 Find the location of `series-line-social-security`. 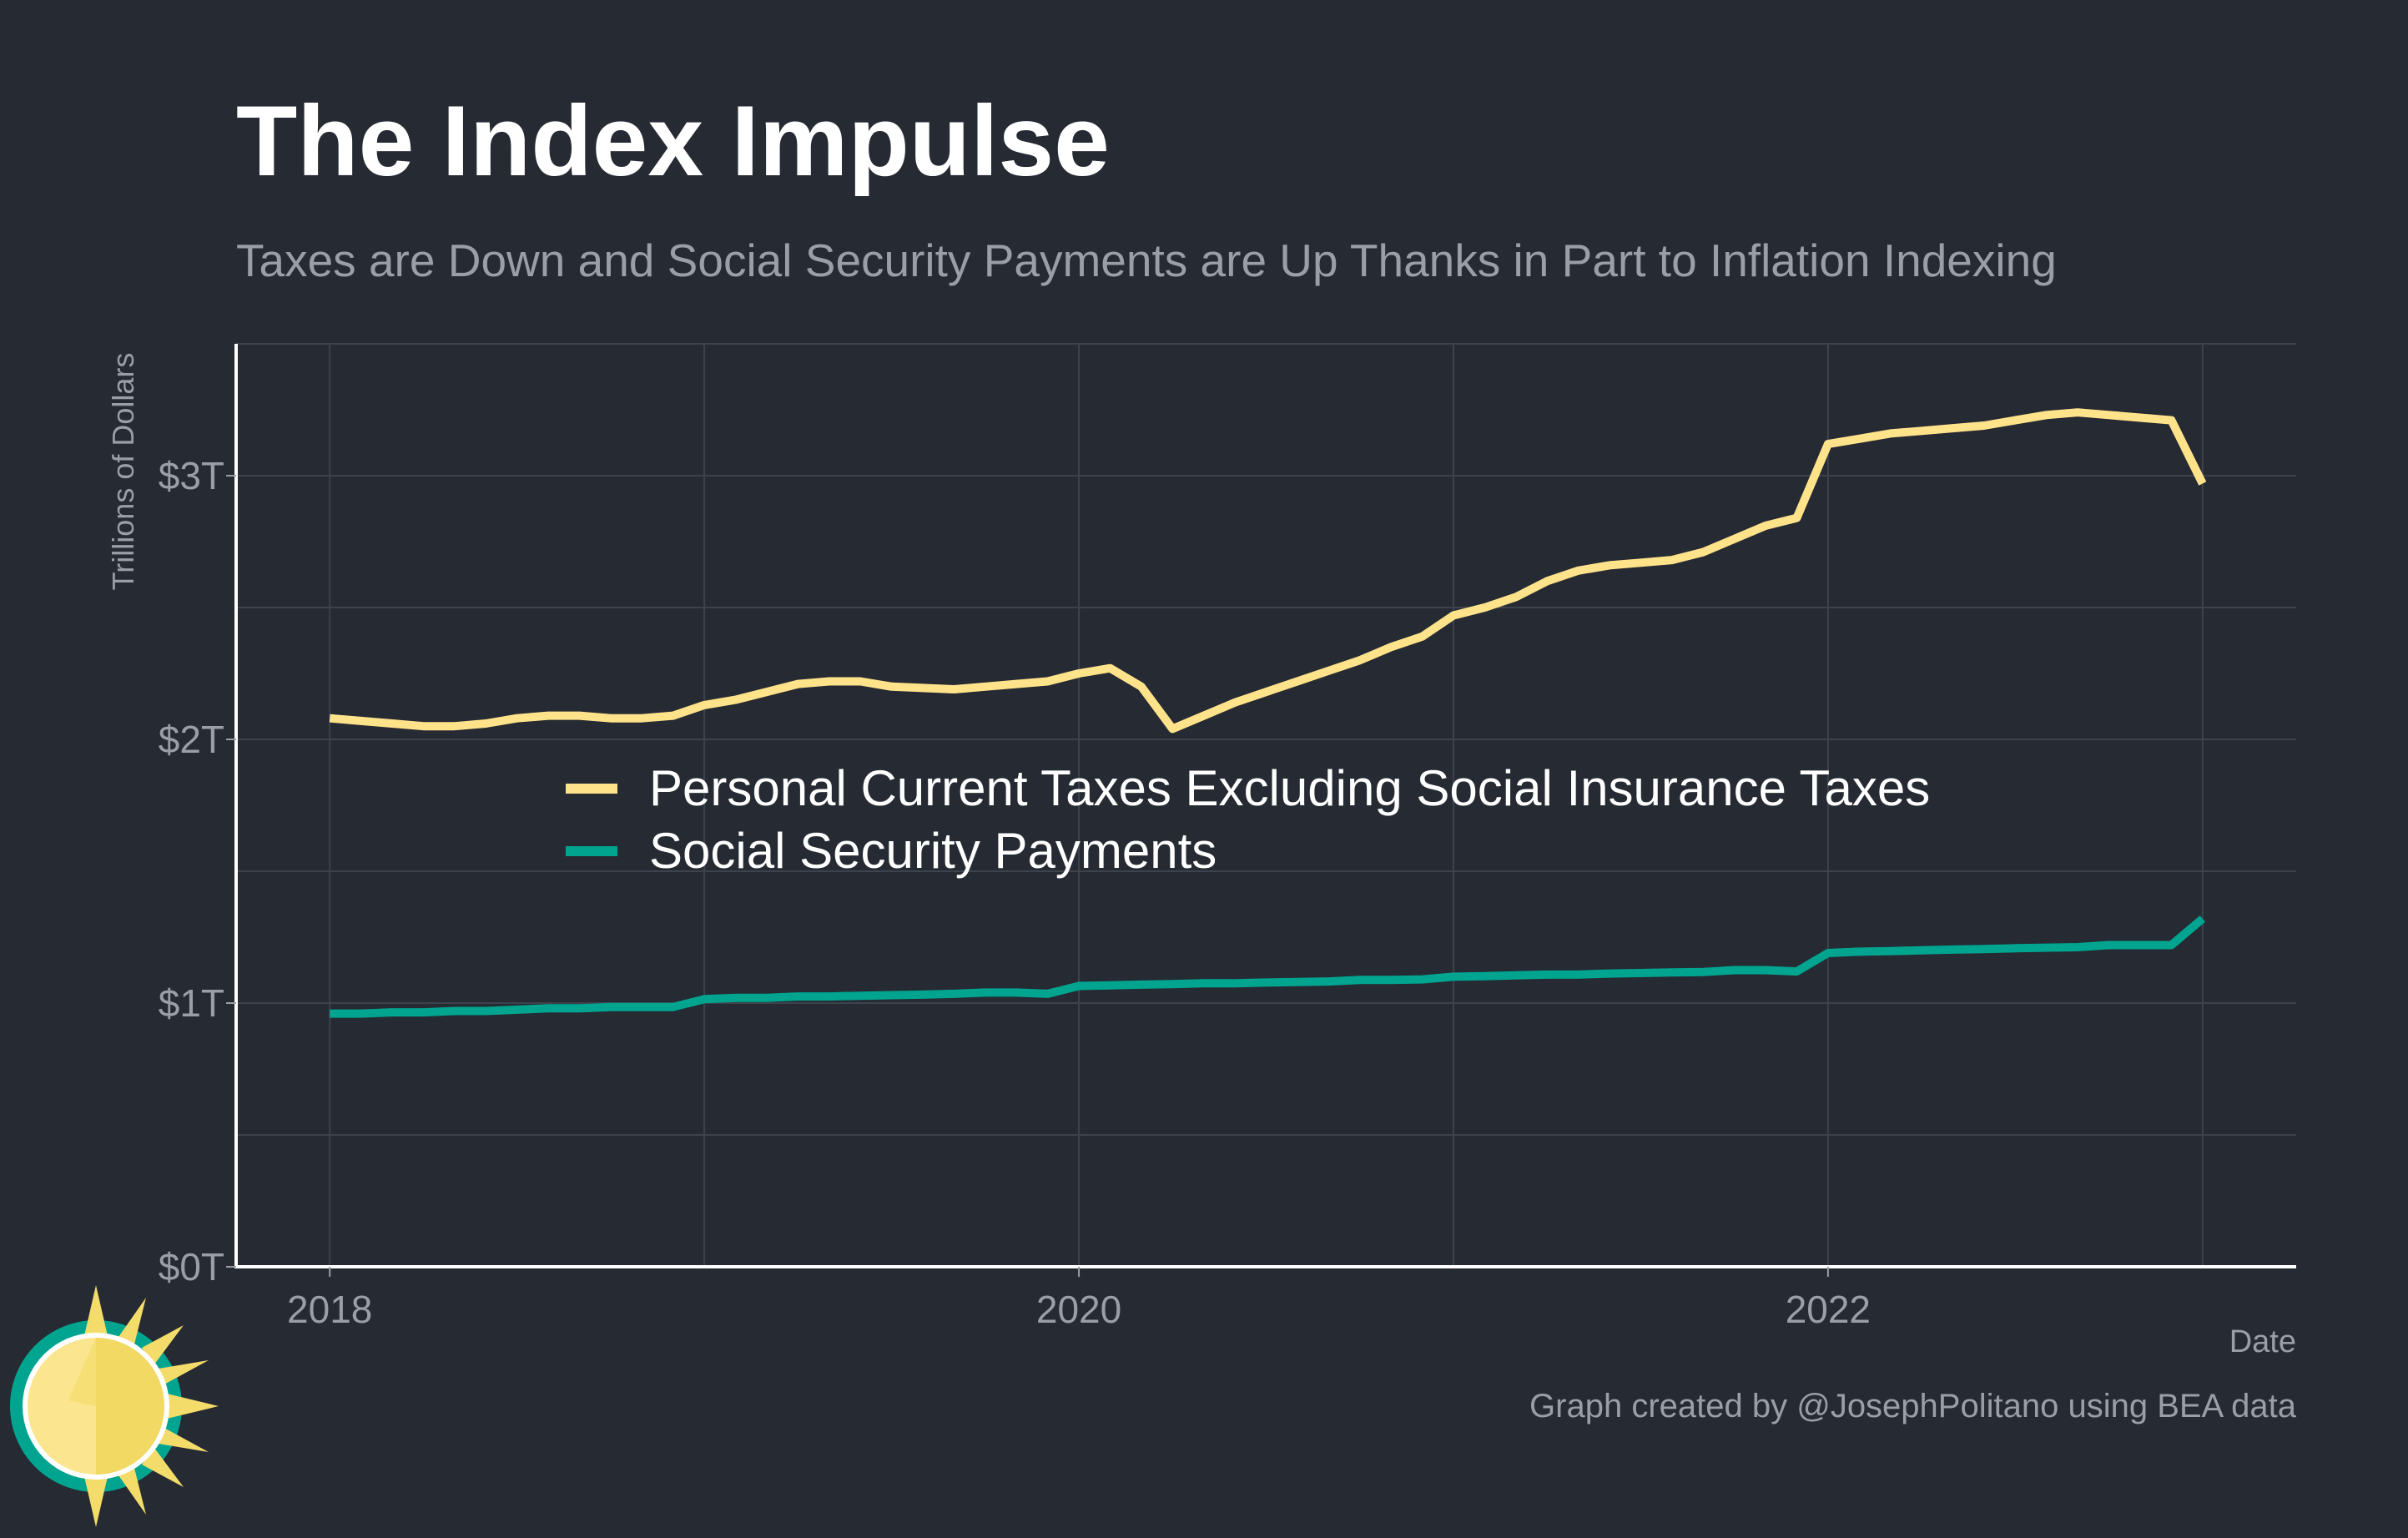

series-line-social-security is located at coordinates (1268, 966).